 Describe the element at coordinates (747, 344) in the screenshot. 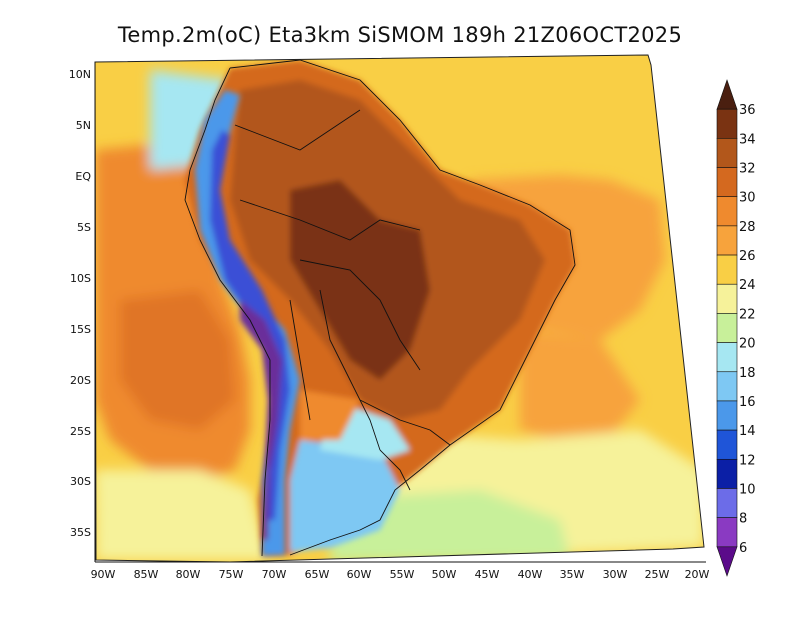

I see `colorbar-label: 20` at that location.